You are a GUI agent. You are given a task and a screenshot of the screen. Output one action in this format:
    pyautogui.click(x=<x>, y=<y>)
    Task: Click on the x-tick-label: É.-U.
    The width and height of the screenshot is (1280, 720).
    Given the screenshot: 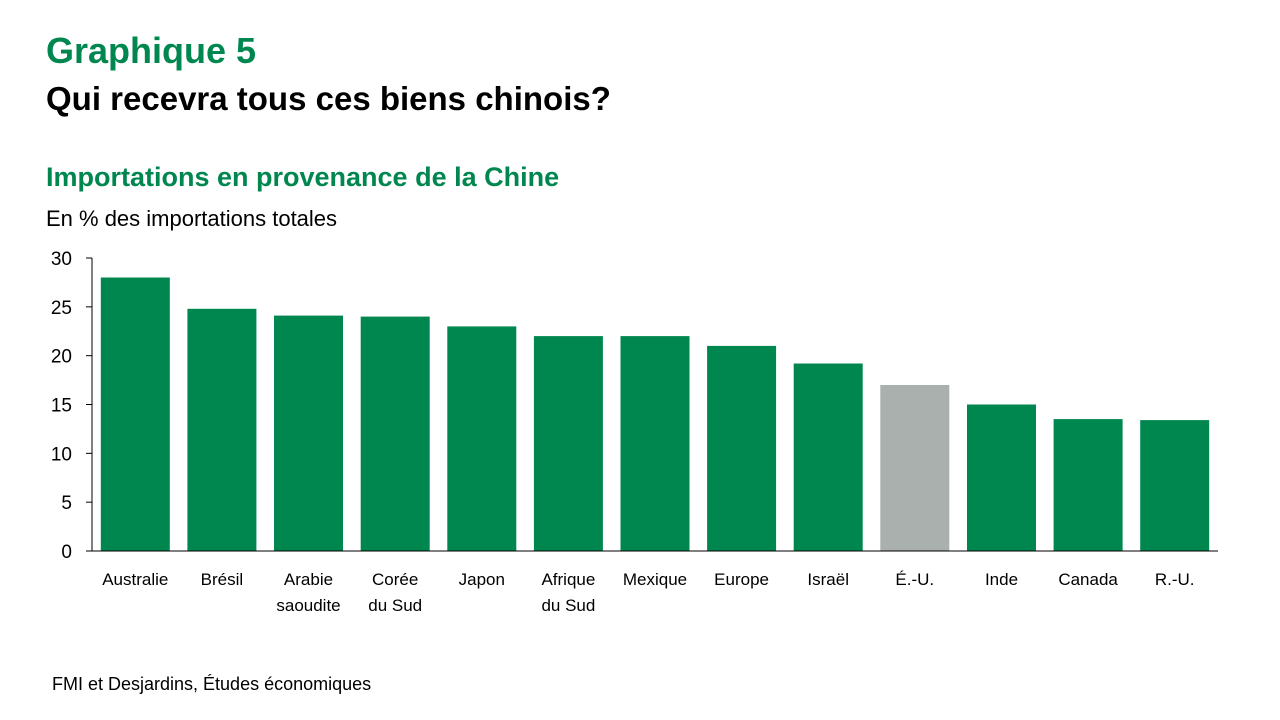 What is the action you would take?
    pyautogui.click(x=914, y=579)
    